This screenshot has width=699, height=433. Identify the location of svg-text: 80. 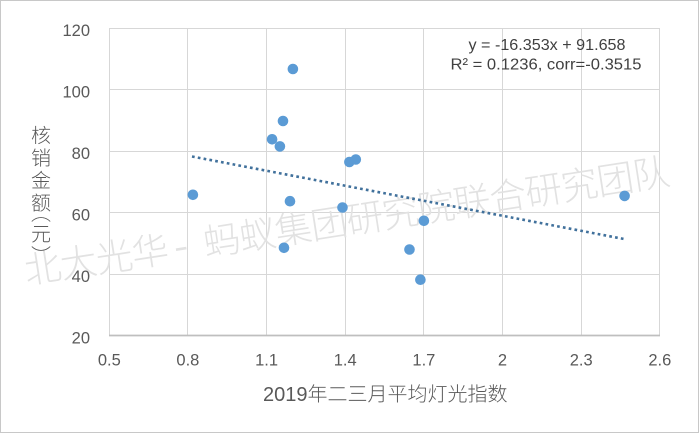
(81, 154).